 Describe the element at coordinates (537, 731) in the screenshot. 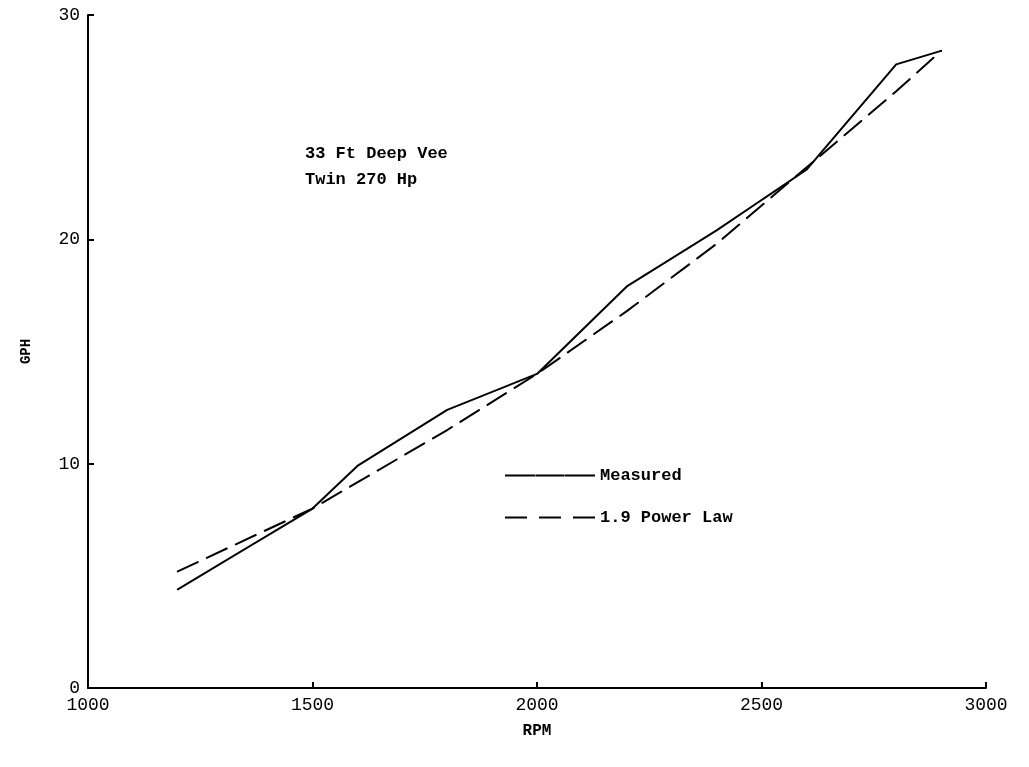

I see `x-axis-title: RPM` at that location.